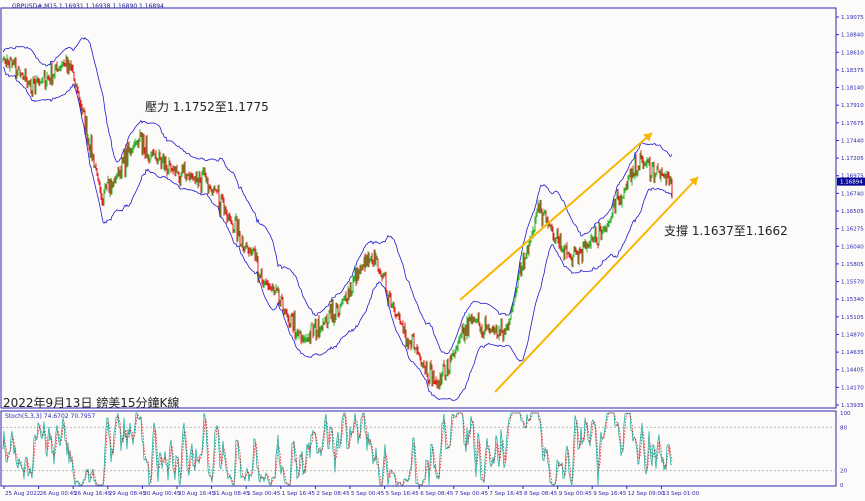 The width and height of the screenshot is (865, 501). I want to click on time-tick-label: 7 Sep 16:45, so click(506, 494).